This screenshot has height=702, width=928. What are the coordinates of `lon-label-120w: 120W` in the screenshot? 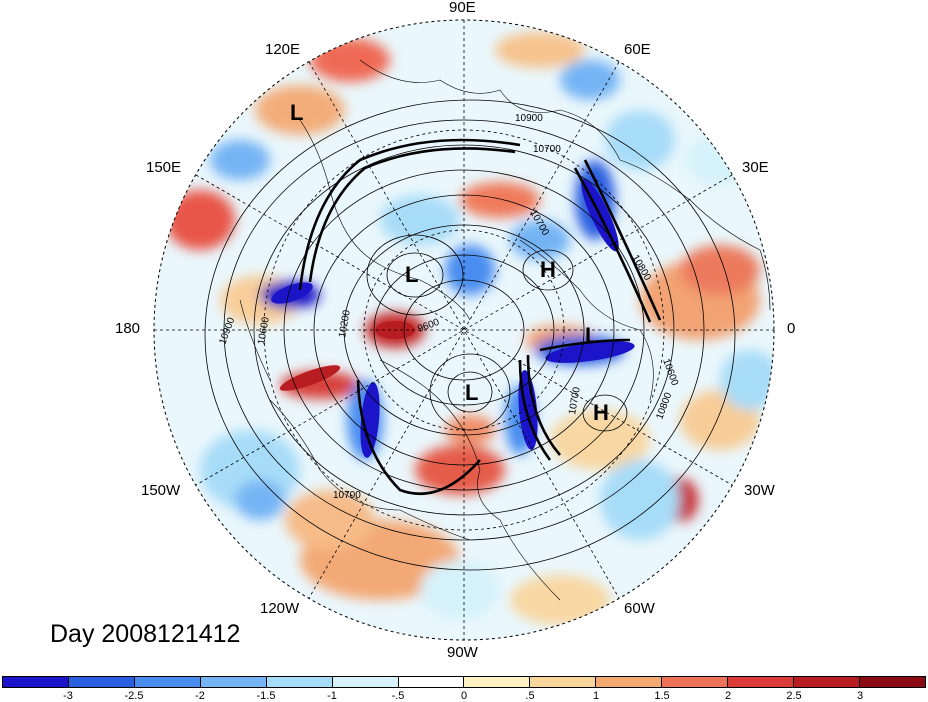 It's located at (280, 608).